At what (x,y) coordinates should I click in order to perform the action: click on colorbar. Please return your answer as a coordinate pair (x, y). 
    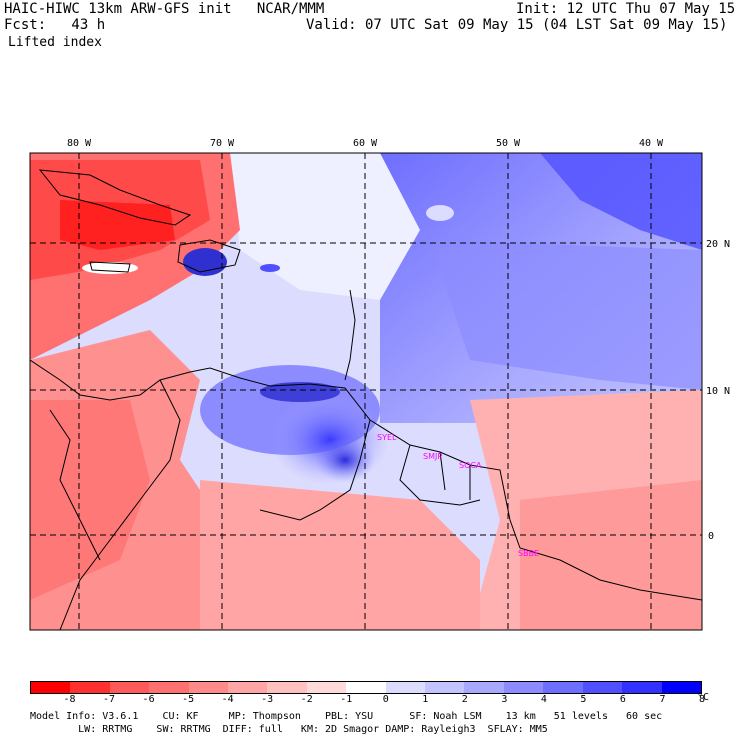
    Looking at the image, I should click on (366, 687).